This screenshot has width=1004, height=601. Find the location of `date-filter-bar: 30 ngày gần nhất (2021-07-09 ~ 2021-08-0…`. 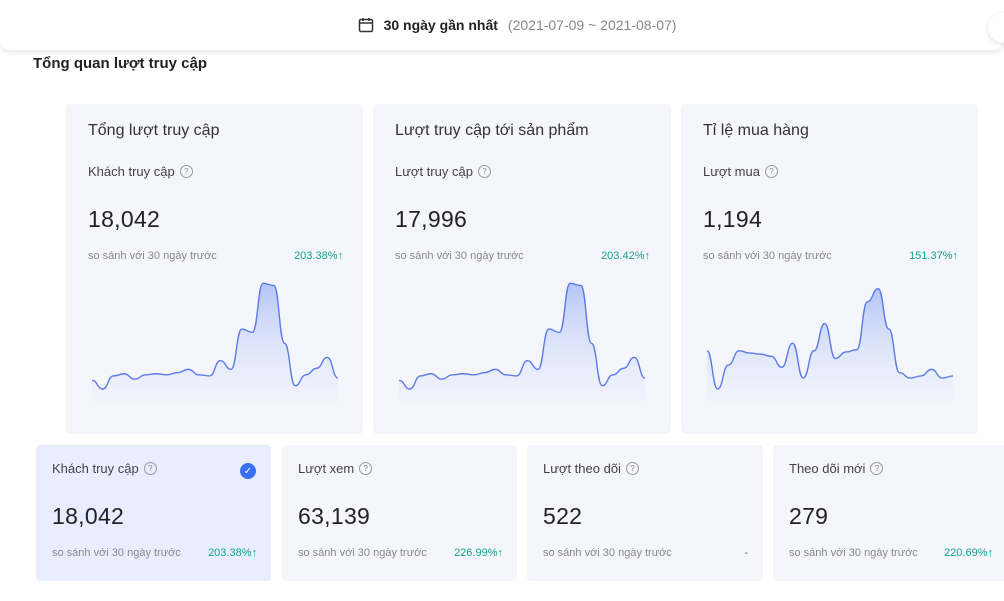

date-filter-bar: 30 ngày gần nhất (2021-07-09 ~ 2021-08-0… is located at coordinates (502, 25).